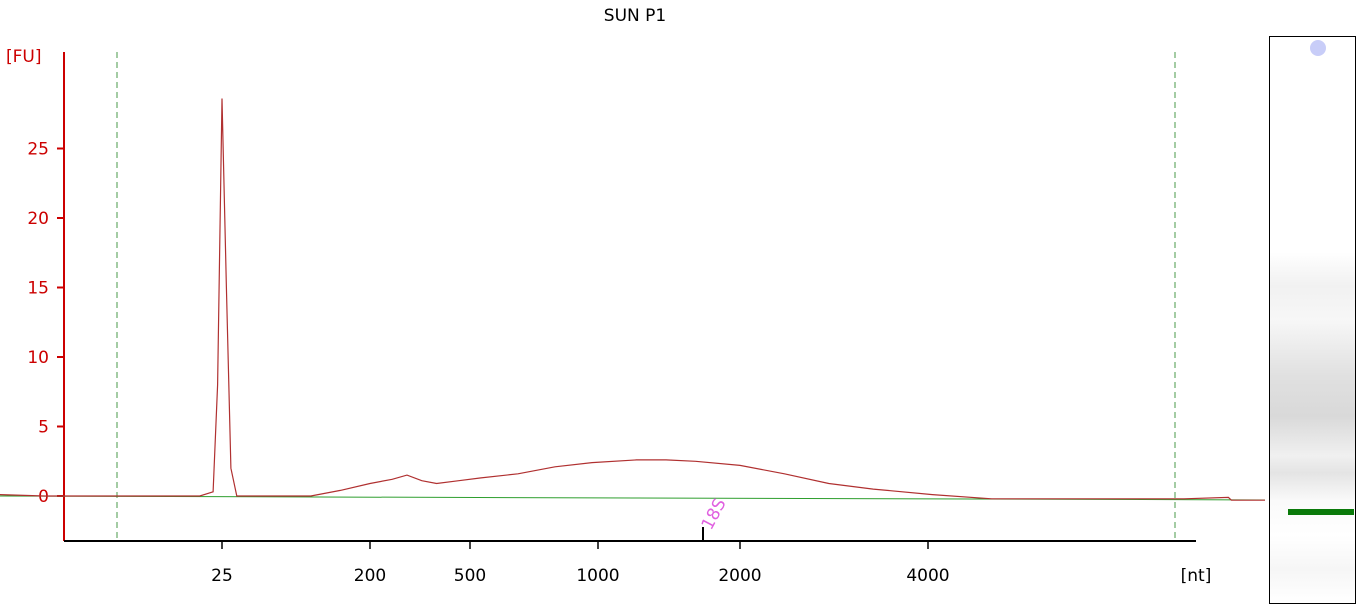  What do you see at coordinates (927, 576) in the screenshot?
I see `x-tick-label: 4000` at bounding box center [927, 576].